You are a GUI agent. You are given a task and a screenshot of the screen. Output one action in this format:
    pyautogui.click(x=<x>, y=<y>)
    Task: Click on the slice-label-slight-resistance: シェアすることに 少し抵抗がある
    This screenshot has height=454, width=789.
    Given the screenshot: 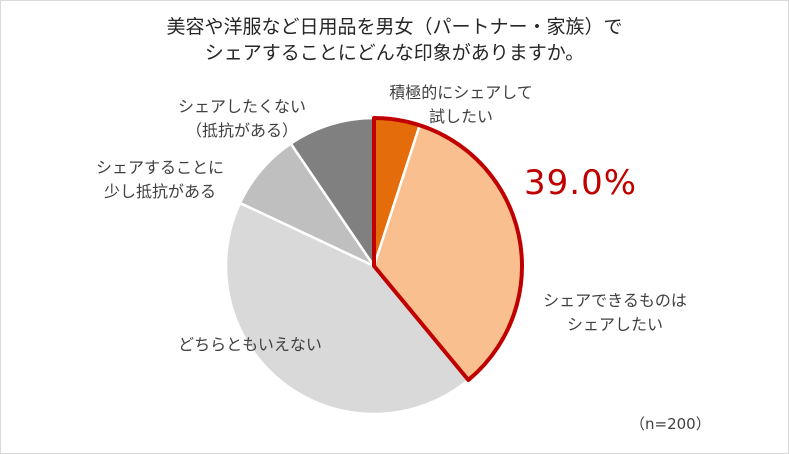 What is the action you would take?
    pyautogui.click(x=159, y=179)
    